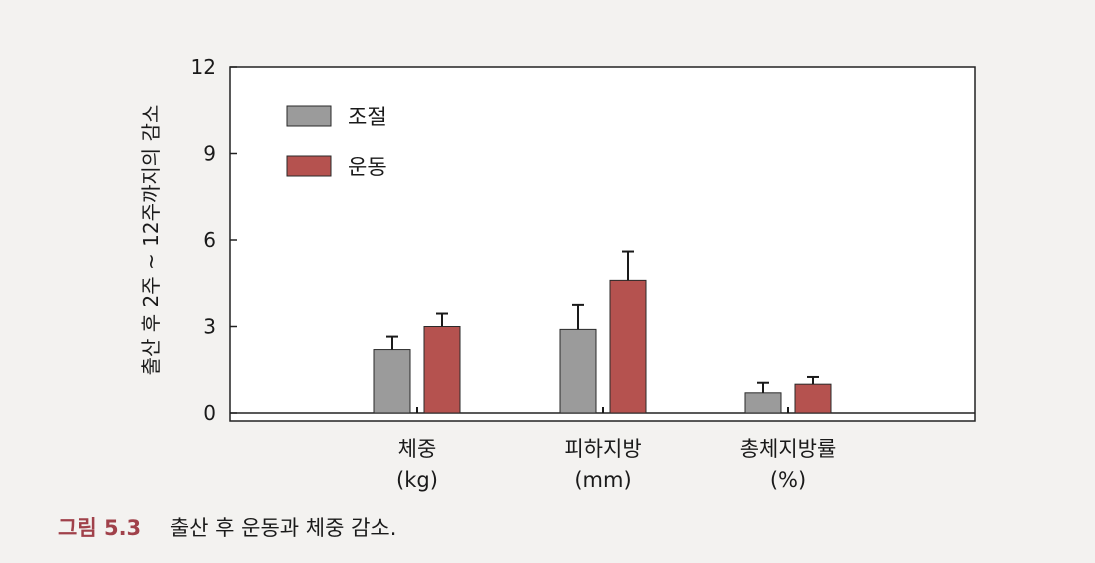 Image resolution: width=1095 pixels, height=563 pixels. Describe the element at coordinates (367, 117) in the screenshot. I see `legend-label: 조절` at that location.